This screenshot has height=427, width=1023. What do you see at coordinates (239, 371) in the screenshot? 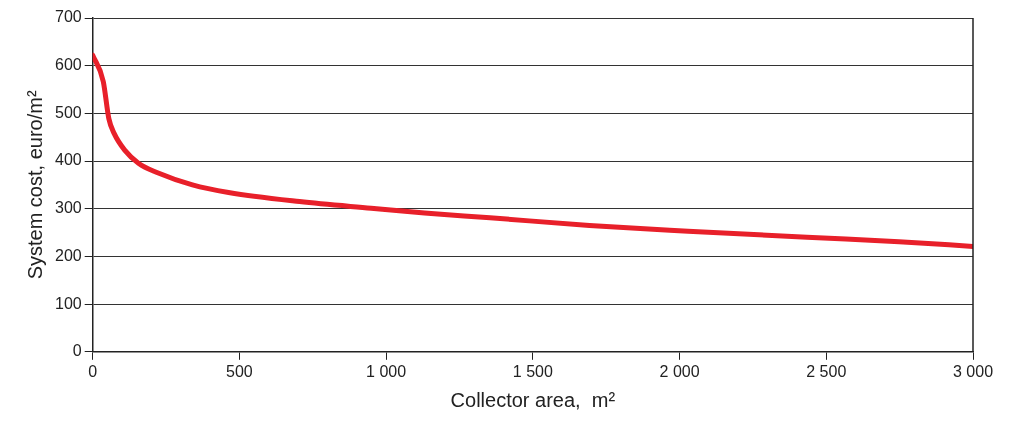
I see `x-tick-label: 500` at bounding box center [239, 371].